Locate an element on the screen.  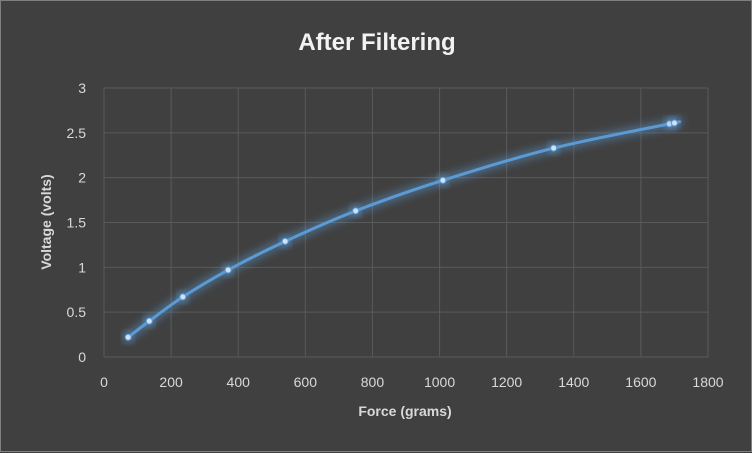
x-tick-label: 1000 is located at coordinates (439, 382).